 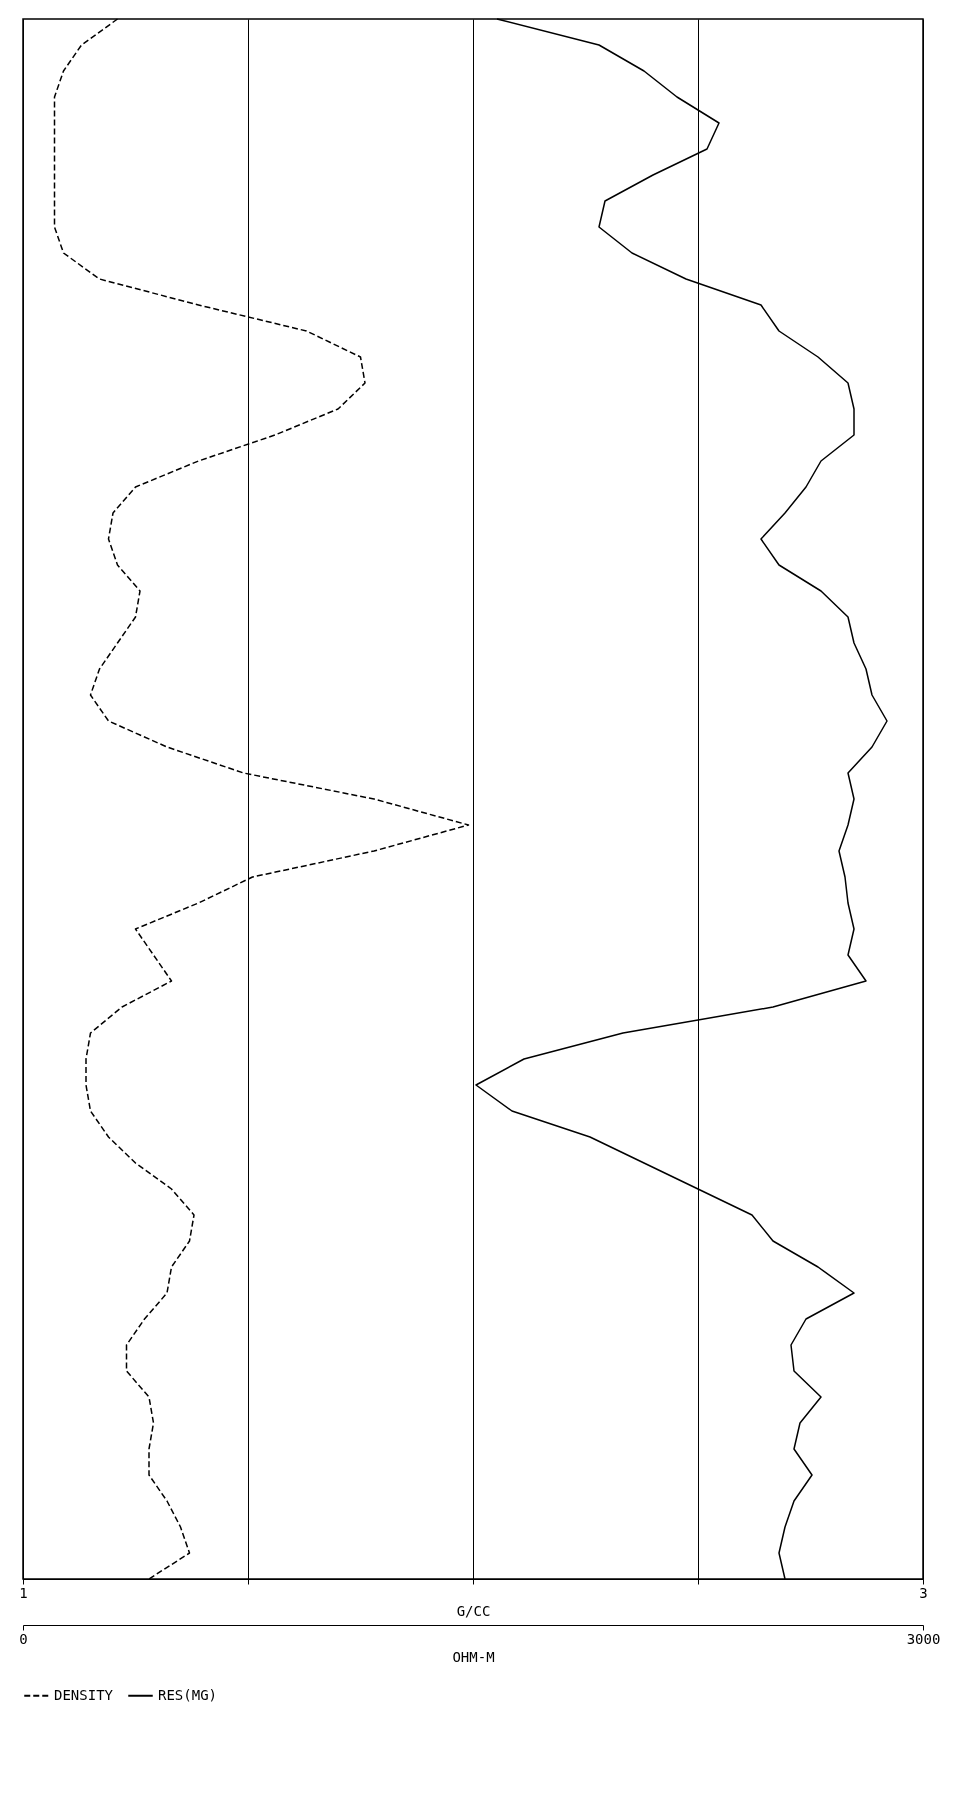 What do you see at coordinates (473, 1656) in the screenshot?
I see `x2-axis-title: OHM-M` at bounding box center [473, 1656].